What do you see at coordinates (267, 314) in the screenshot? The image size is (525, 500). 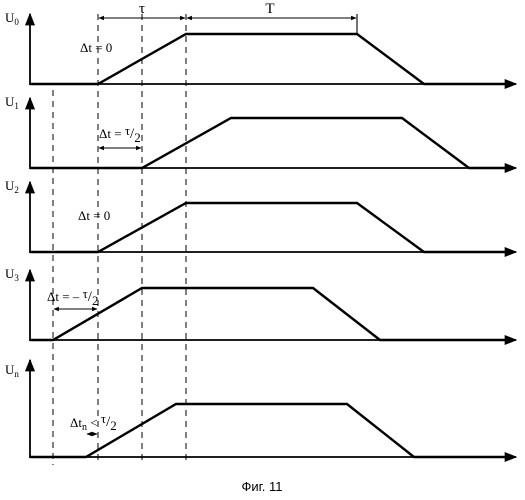 I see `u3-signal` at bounding box center [267, 314].